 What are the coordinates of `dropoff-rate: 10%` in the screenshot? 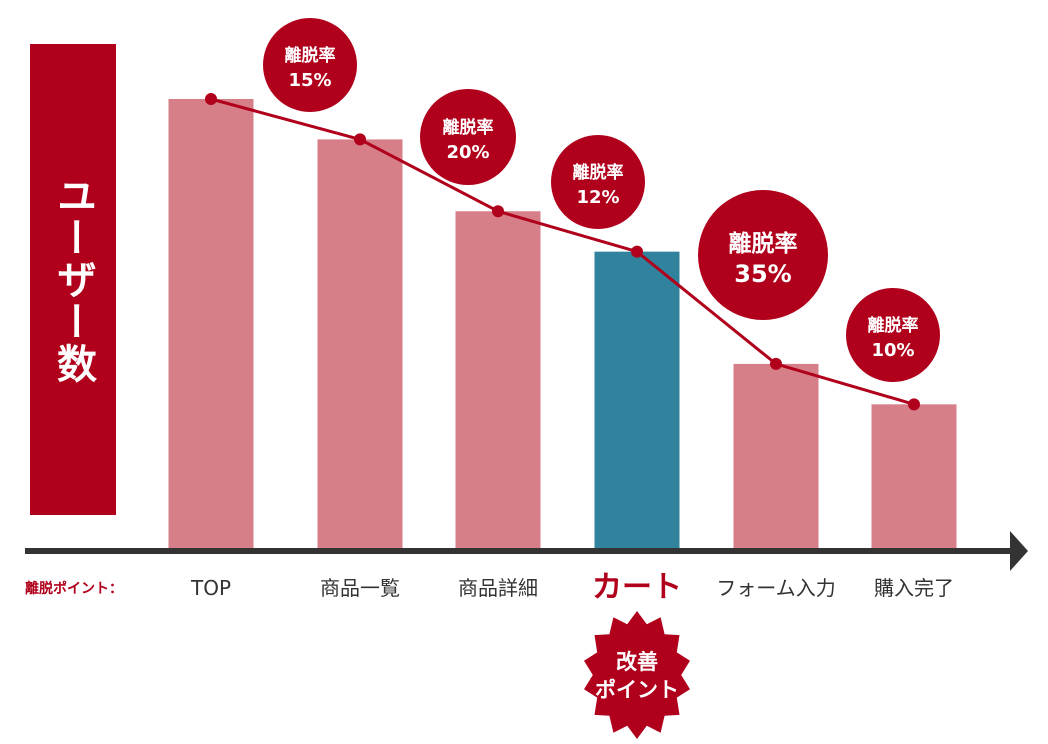 It's located at (892, 350).